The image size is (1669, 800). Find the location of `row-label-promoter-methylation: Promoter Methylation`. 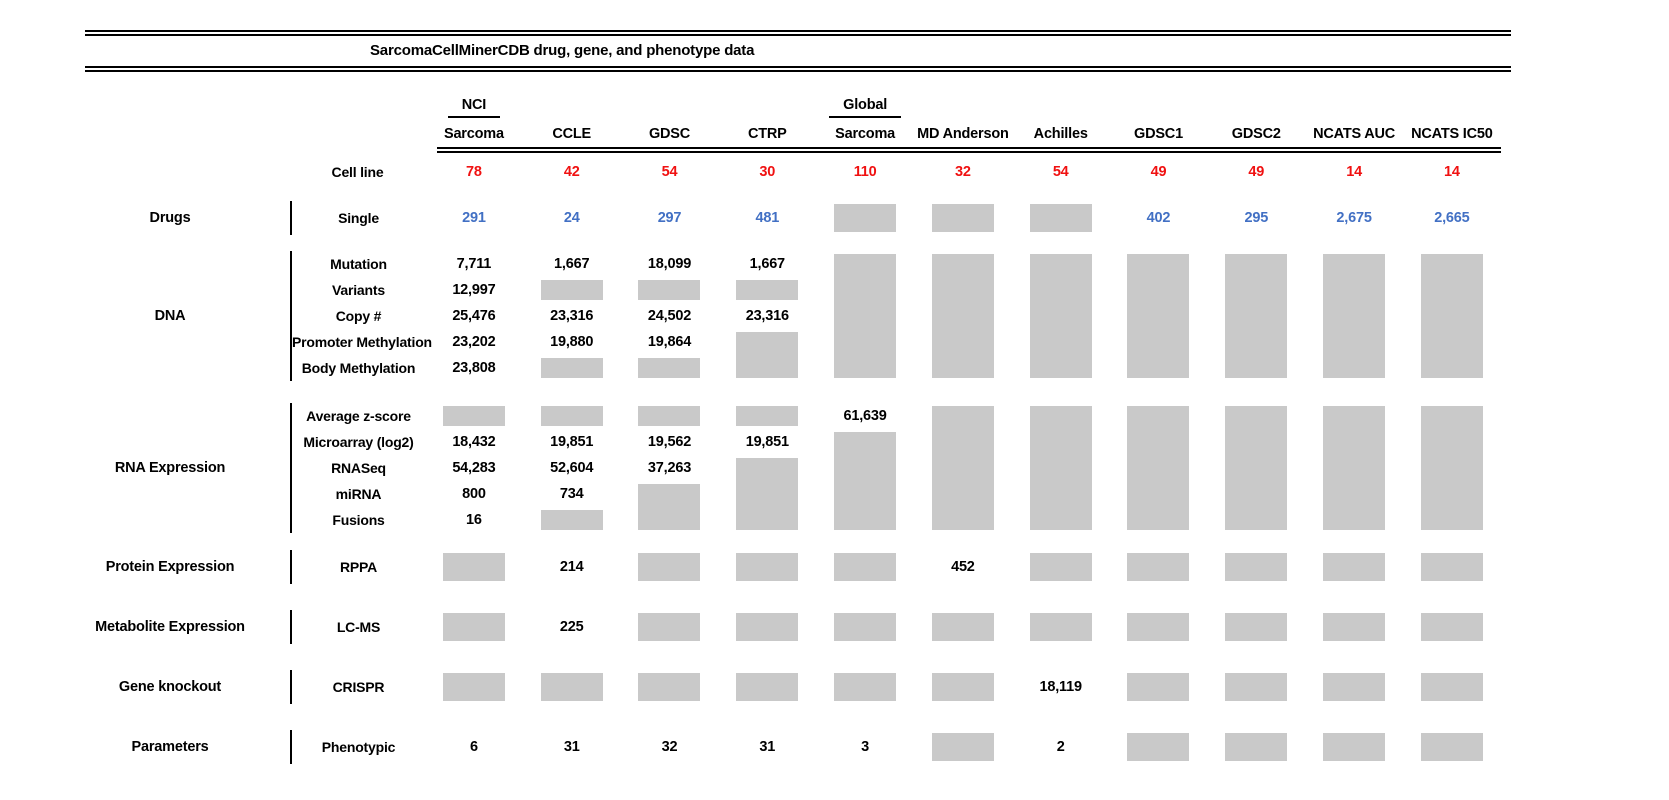

row-label-promoter-methylation: Promoter Methylation is located at coordinates (362, 342).